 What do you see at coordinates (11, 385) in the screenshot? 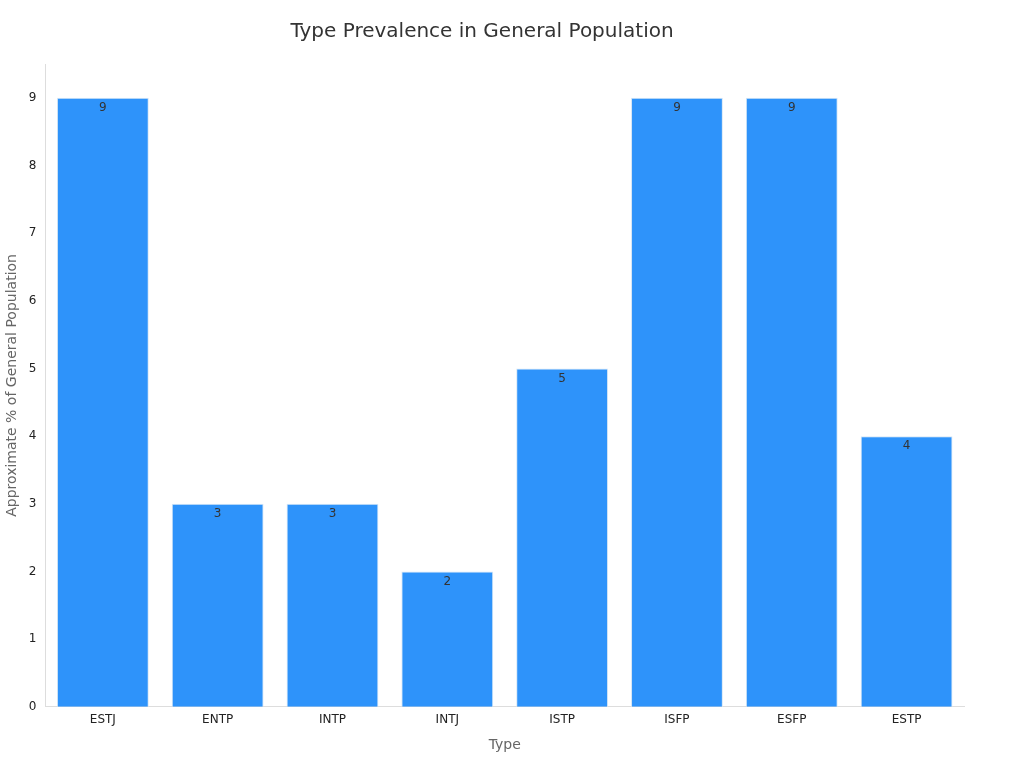
I see `y-axis-title: Approximate % of General Population` at bounding box center [11, 385].